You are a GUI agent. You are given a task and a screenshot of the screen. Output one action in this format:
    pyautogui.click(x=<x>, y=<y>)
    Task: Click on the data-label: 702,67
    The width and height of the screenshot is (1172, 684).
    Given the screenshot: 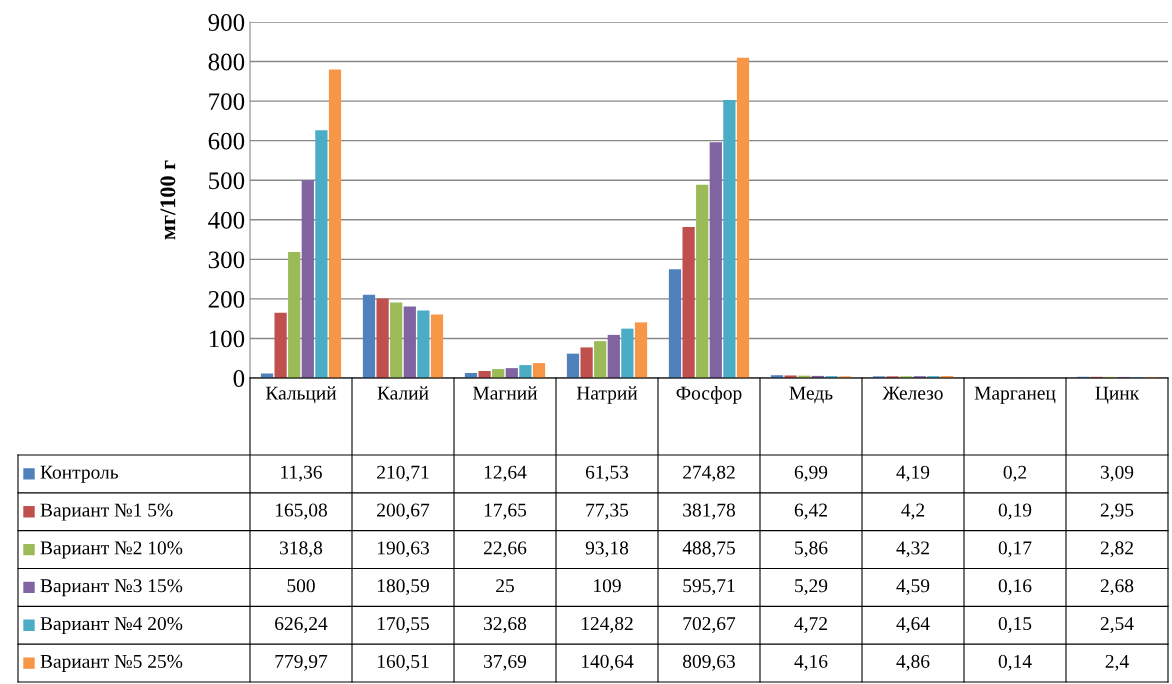 What is the action you would take?
    pyautogui.click(x=709, y=625)
    